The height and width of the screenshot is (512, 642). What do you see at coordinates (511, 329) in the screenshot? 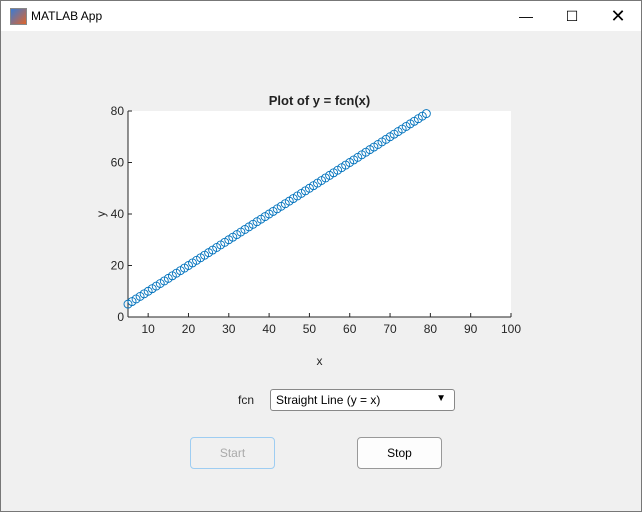
I see `x-tick-label: 100` at bounding box center [511, 329].